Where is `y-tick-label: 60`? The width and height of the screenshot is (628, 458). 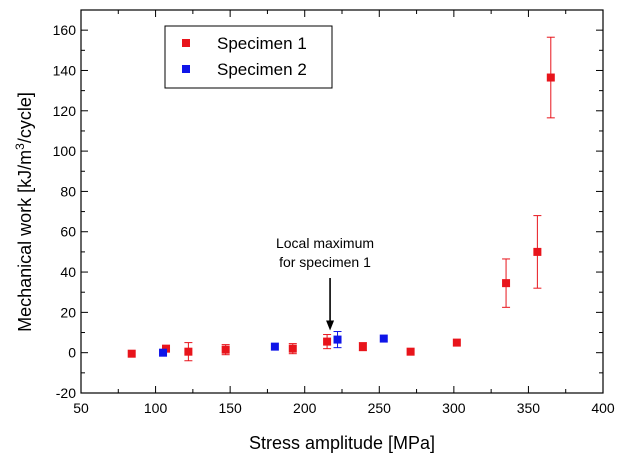
y-tick-label: 60 is located at coordinates (68, 232).